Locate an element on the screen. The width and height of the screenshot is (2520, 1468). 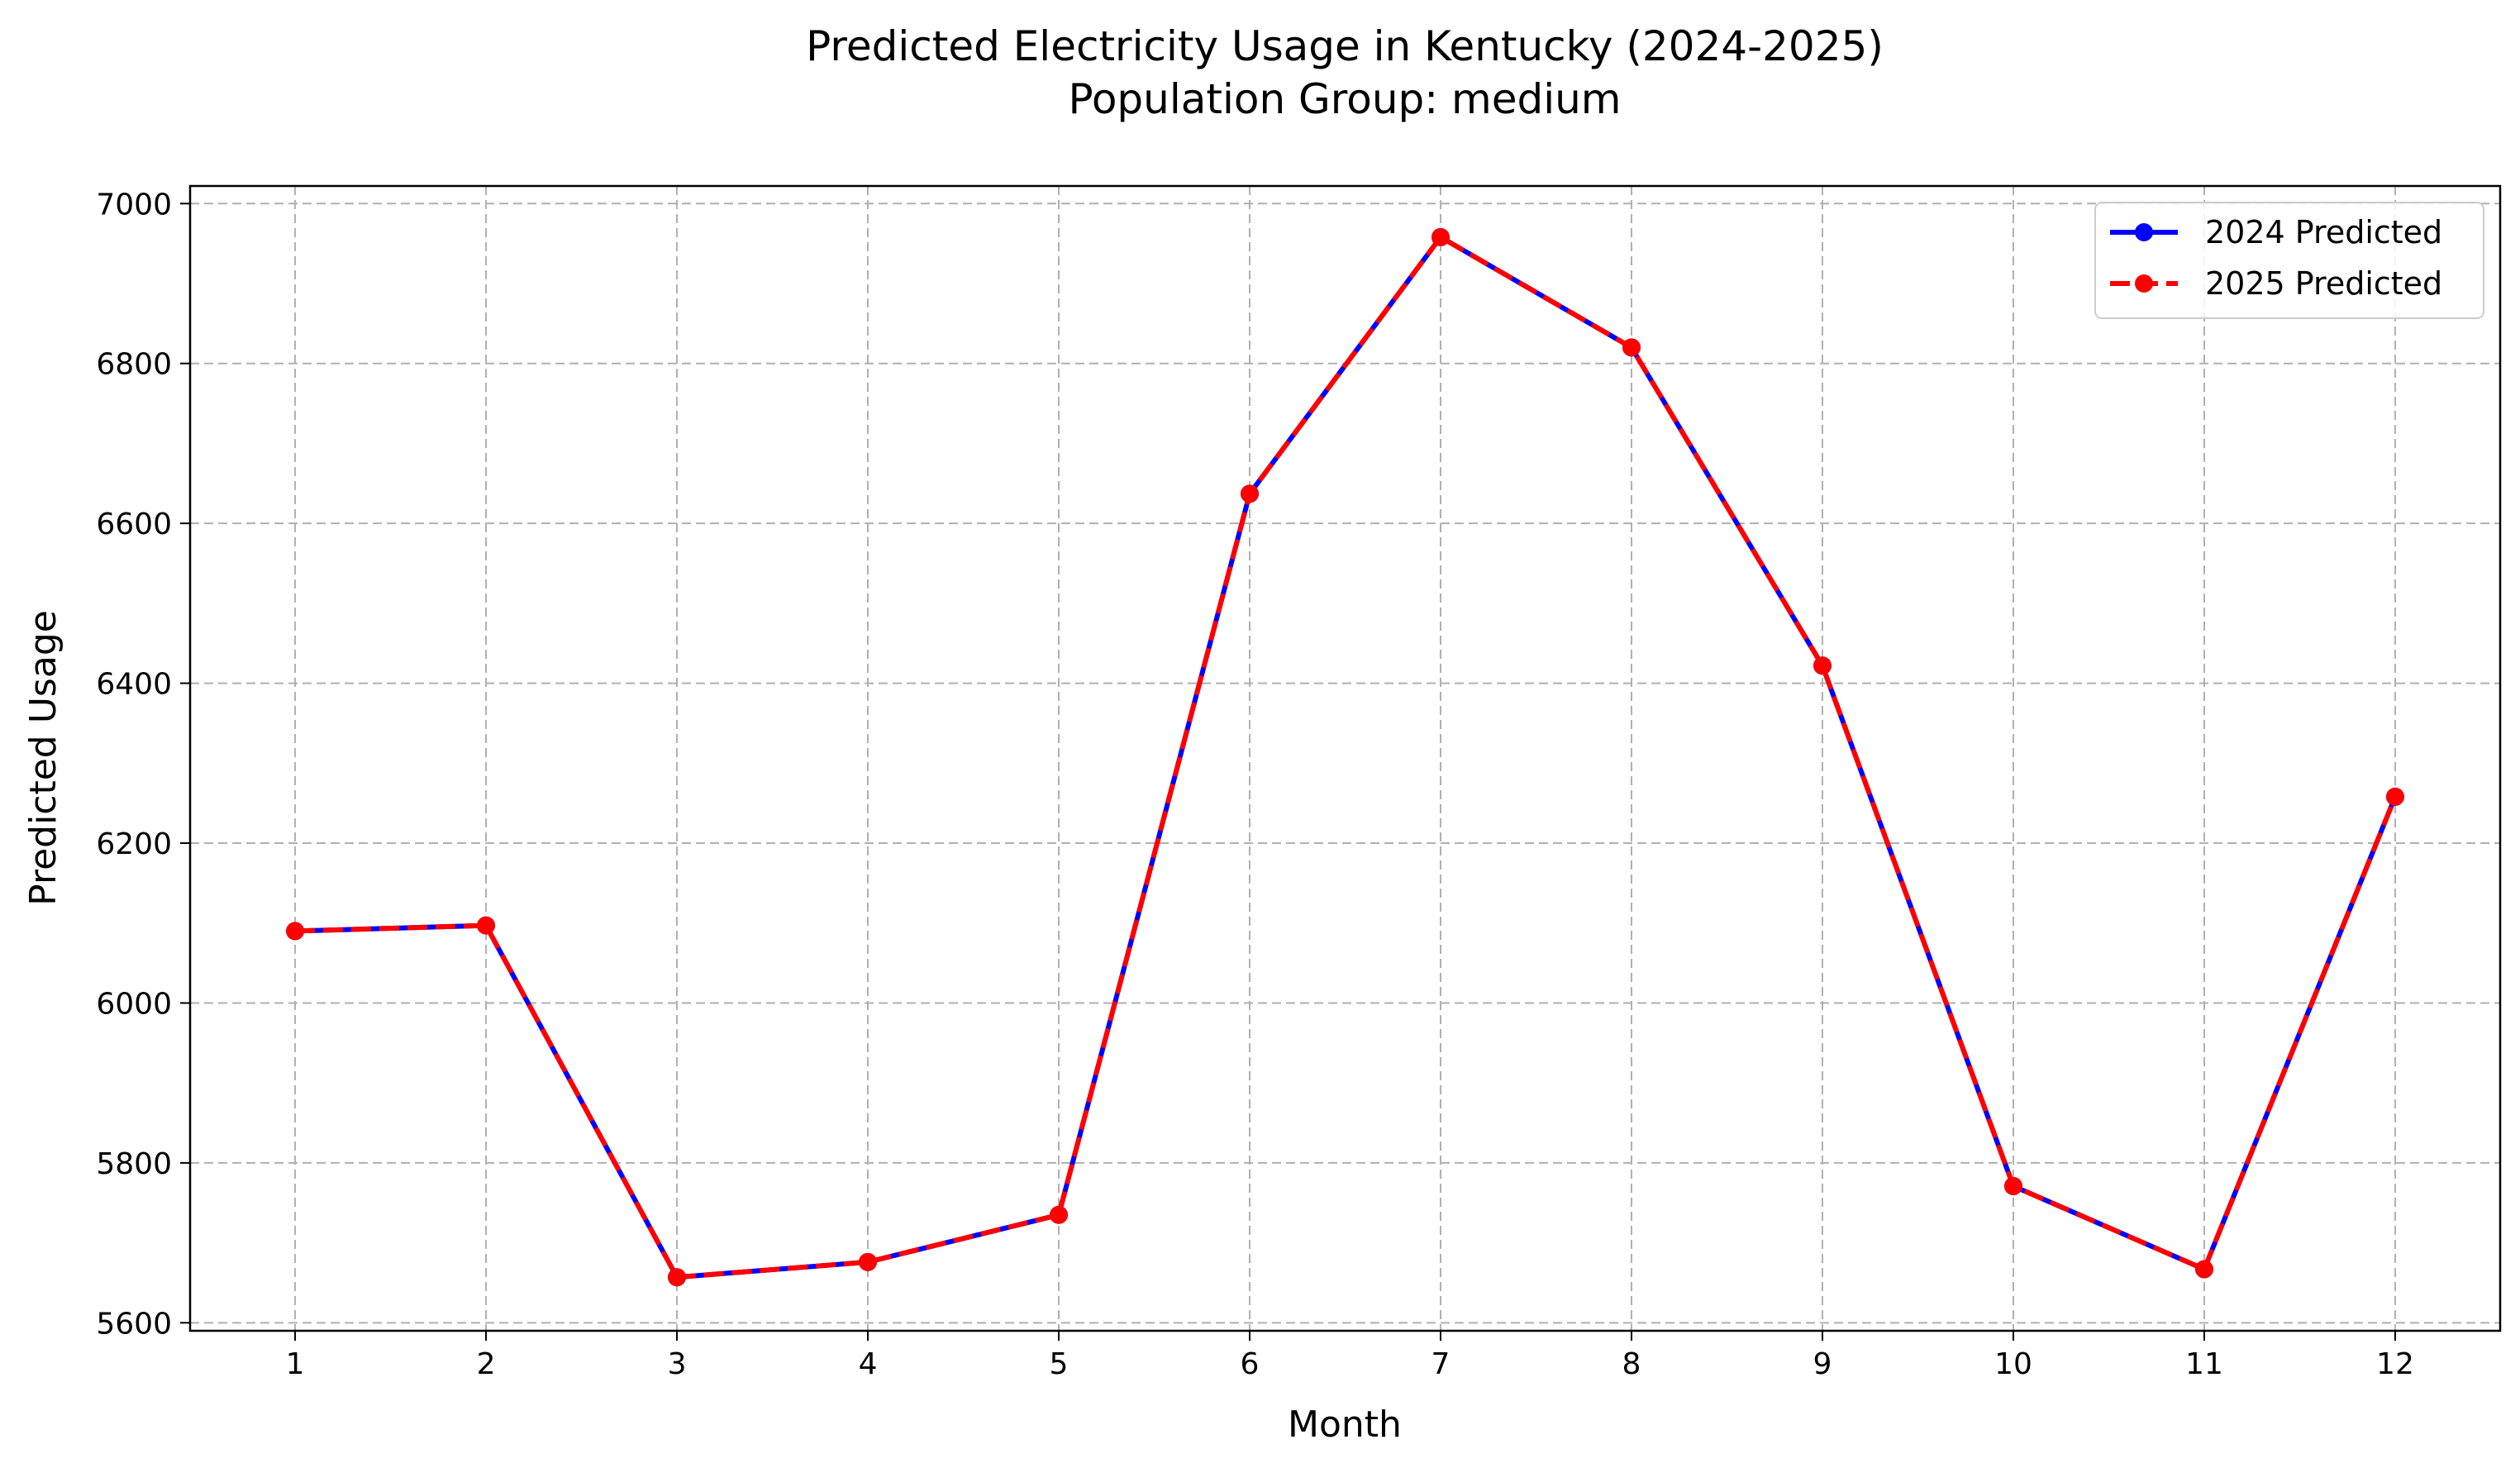
chart-subtitle: Population Group: medium is located at coordinates (1344, 99).